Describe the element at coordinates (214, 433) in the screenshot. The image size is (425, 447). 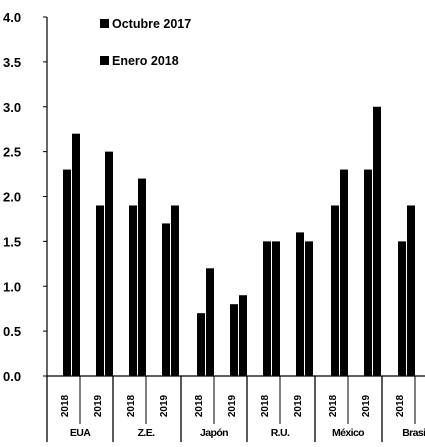
I see `country-label-japon: Japón` at that location.